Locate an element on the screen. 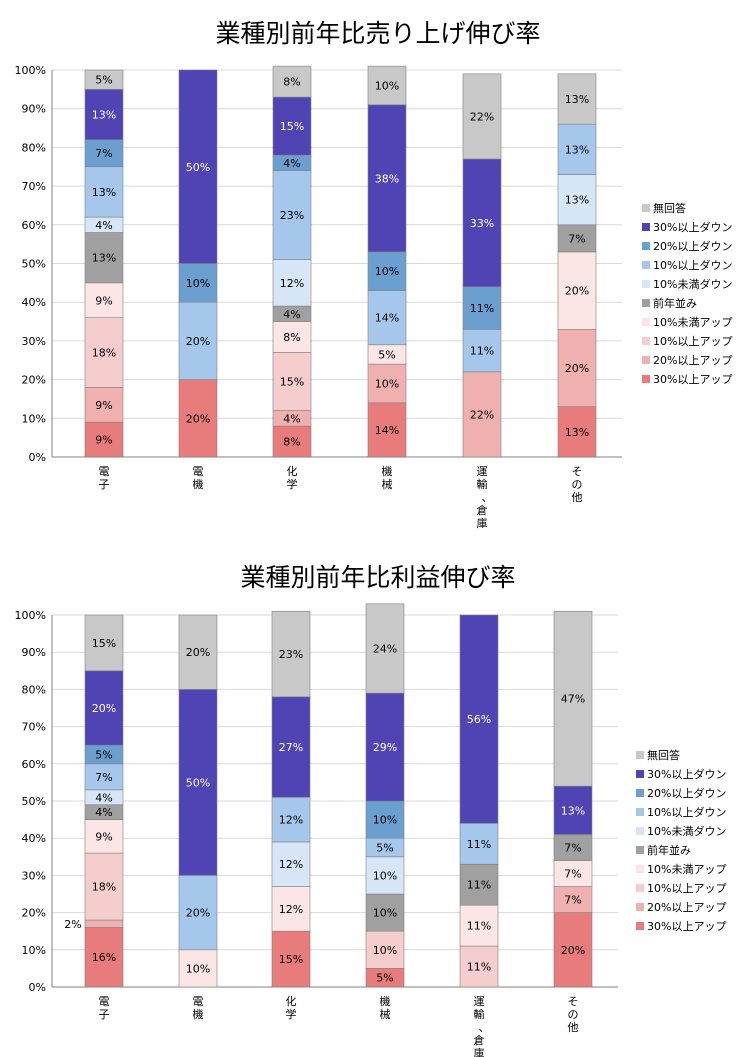 Image resolution: width=756 pixels, height=1057 pixels. x-tick-label: 化学 is located at coordinates (291, 1007).